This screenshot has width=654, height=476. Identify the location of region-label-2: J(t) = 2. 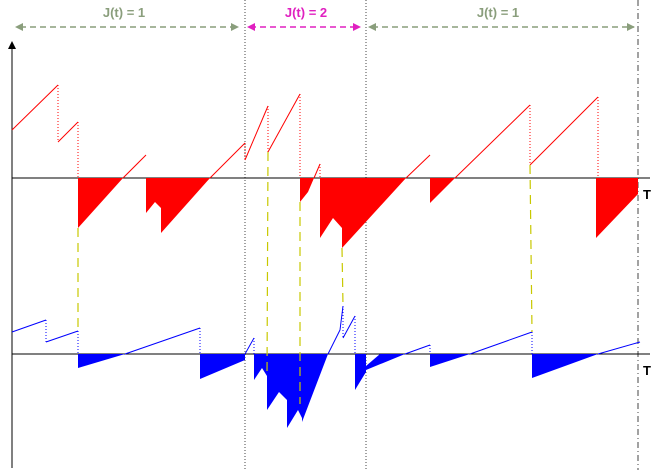
(306, 12).